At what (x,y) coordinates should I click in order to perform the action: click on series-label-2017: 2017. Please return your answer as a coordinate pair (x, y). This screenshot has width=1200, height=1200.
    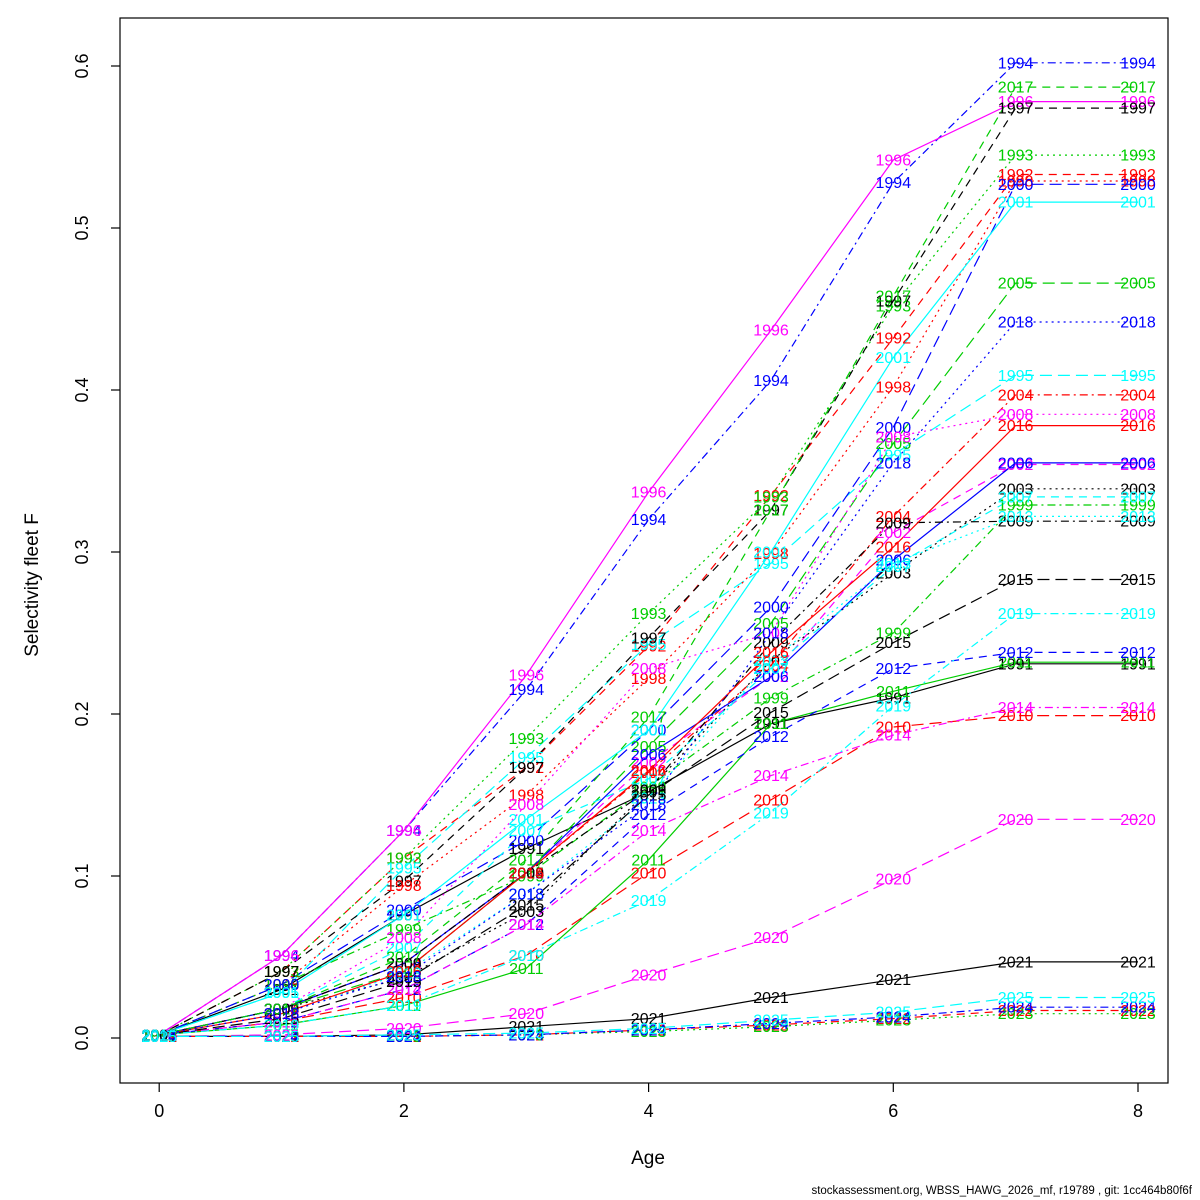
    Looking at the image, I should click on (649, 718).